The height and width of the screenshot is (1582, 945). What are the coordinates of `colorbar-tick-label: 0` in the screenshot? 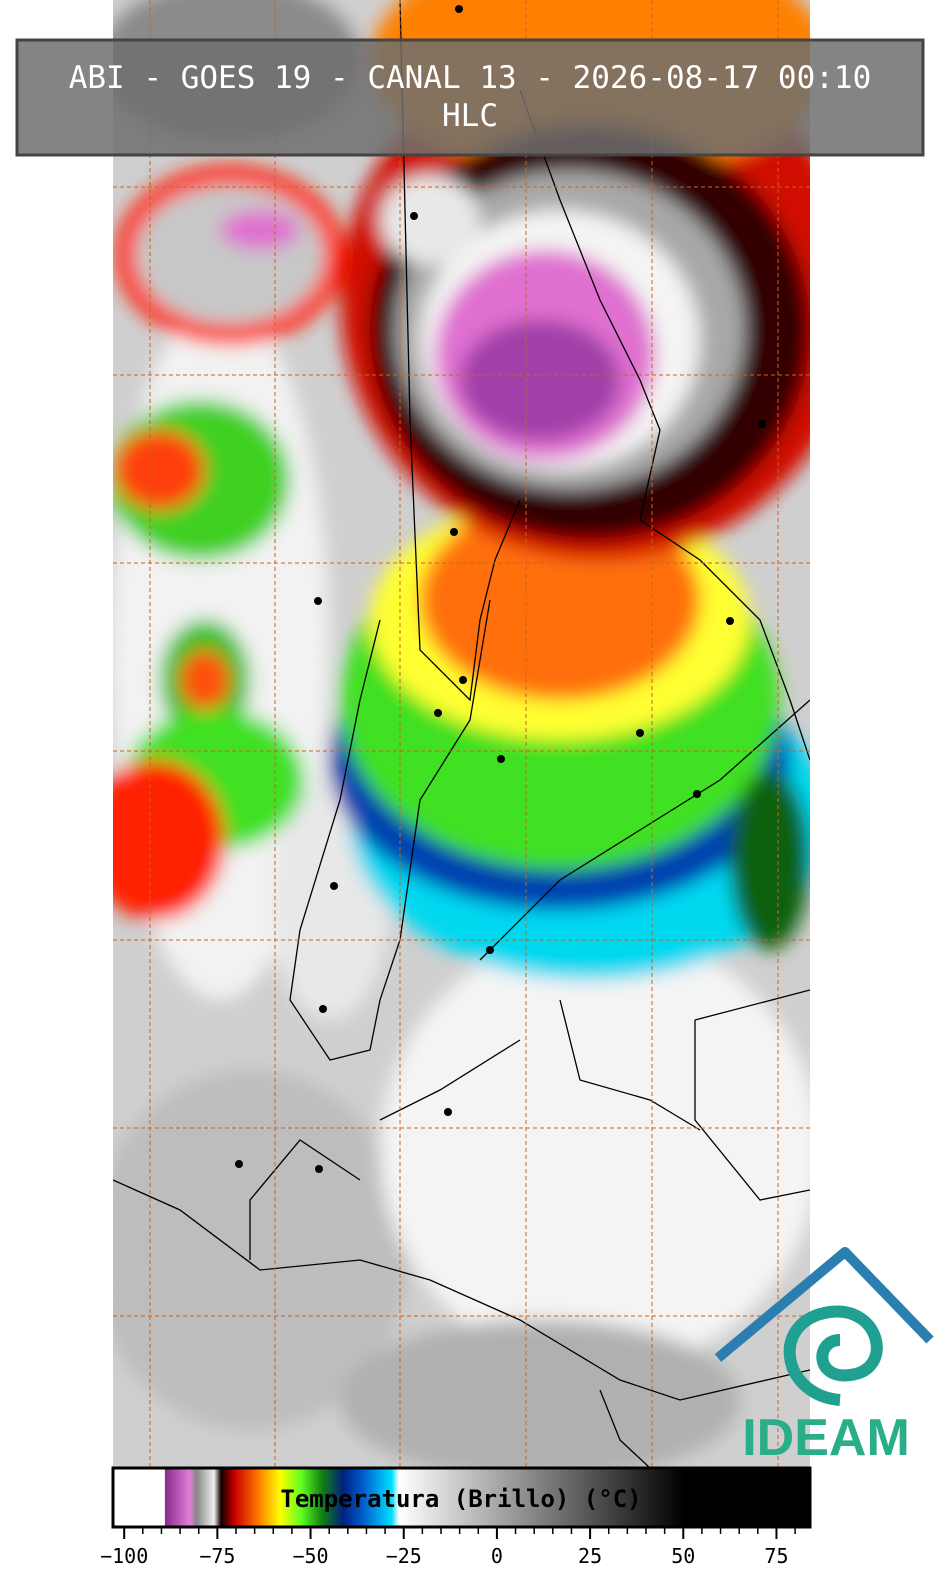 It's located at (497, 1556).